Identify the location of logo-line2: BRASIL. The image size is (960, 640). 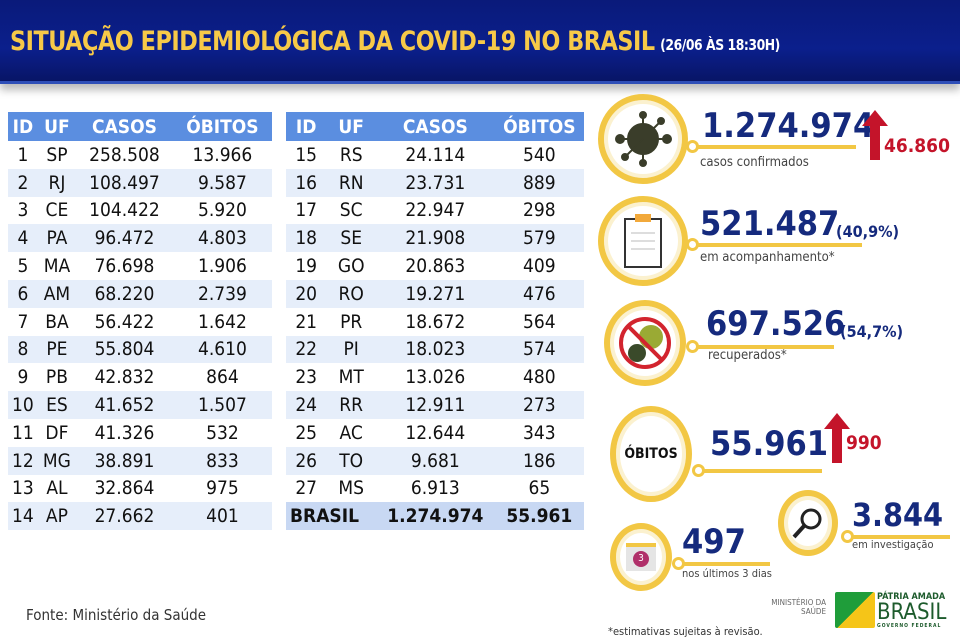
(912, 612).